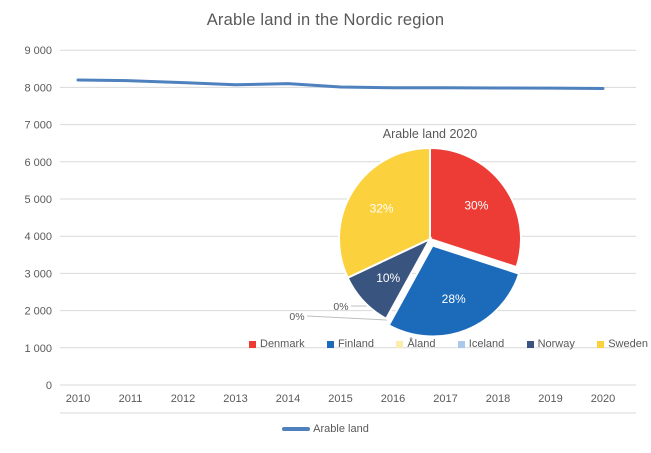 The image size is (651, 453). I want to click on pie-legend-item-denmark: Denmark, so click(277, 344).